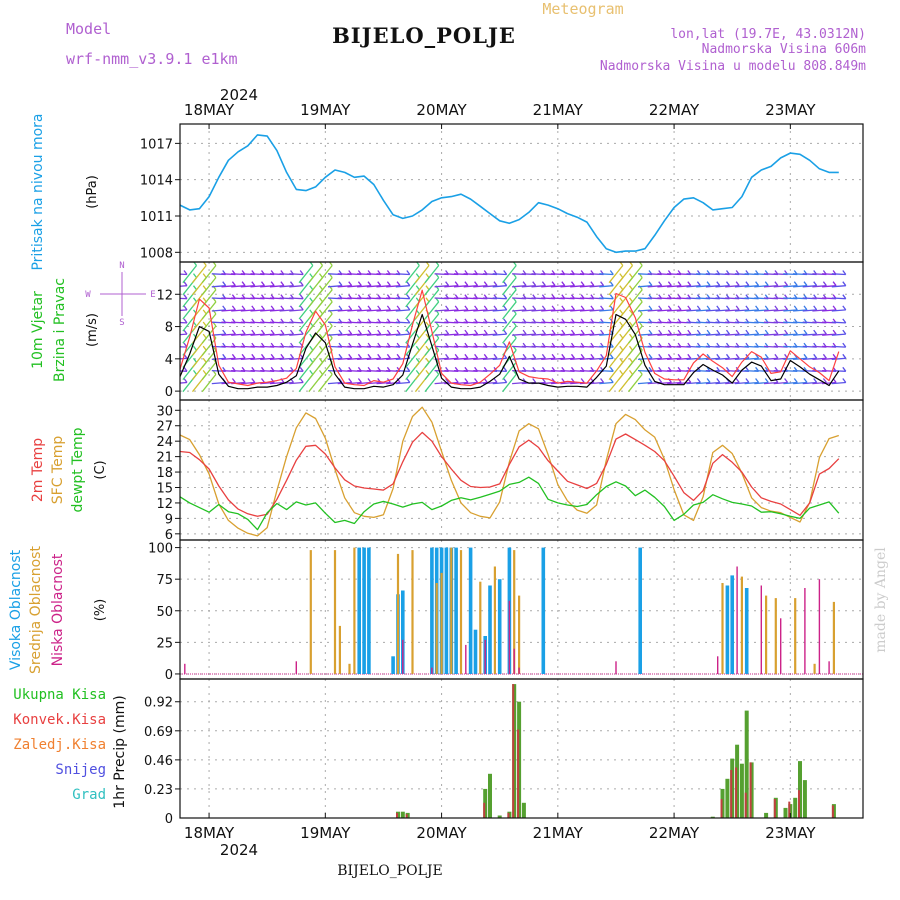 The image size is (900, 900). Describe the element at coordinates (500, 833) in the screenshot. I see `bottom-day-labels: 18MAY 19MAY 20MAY 21MAY 22MAY 23MAY` at that location.